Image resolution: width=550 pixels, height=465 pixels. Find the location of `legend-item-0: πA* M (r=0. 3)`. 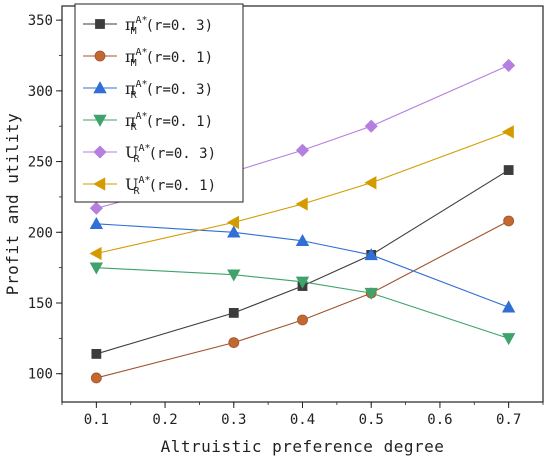

legend-item-0: πA* M (r=0. 3) is located at coordinates (148, 26).